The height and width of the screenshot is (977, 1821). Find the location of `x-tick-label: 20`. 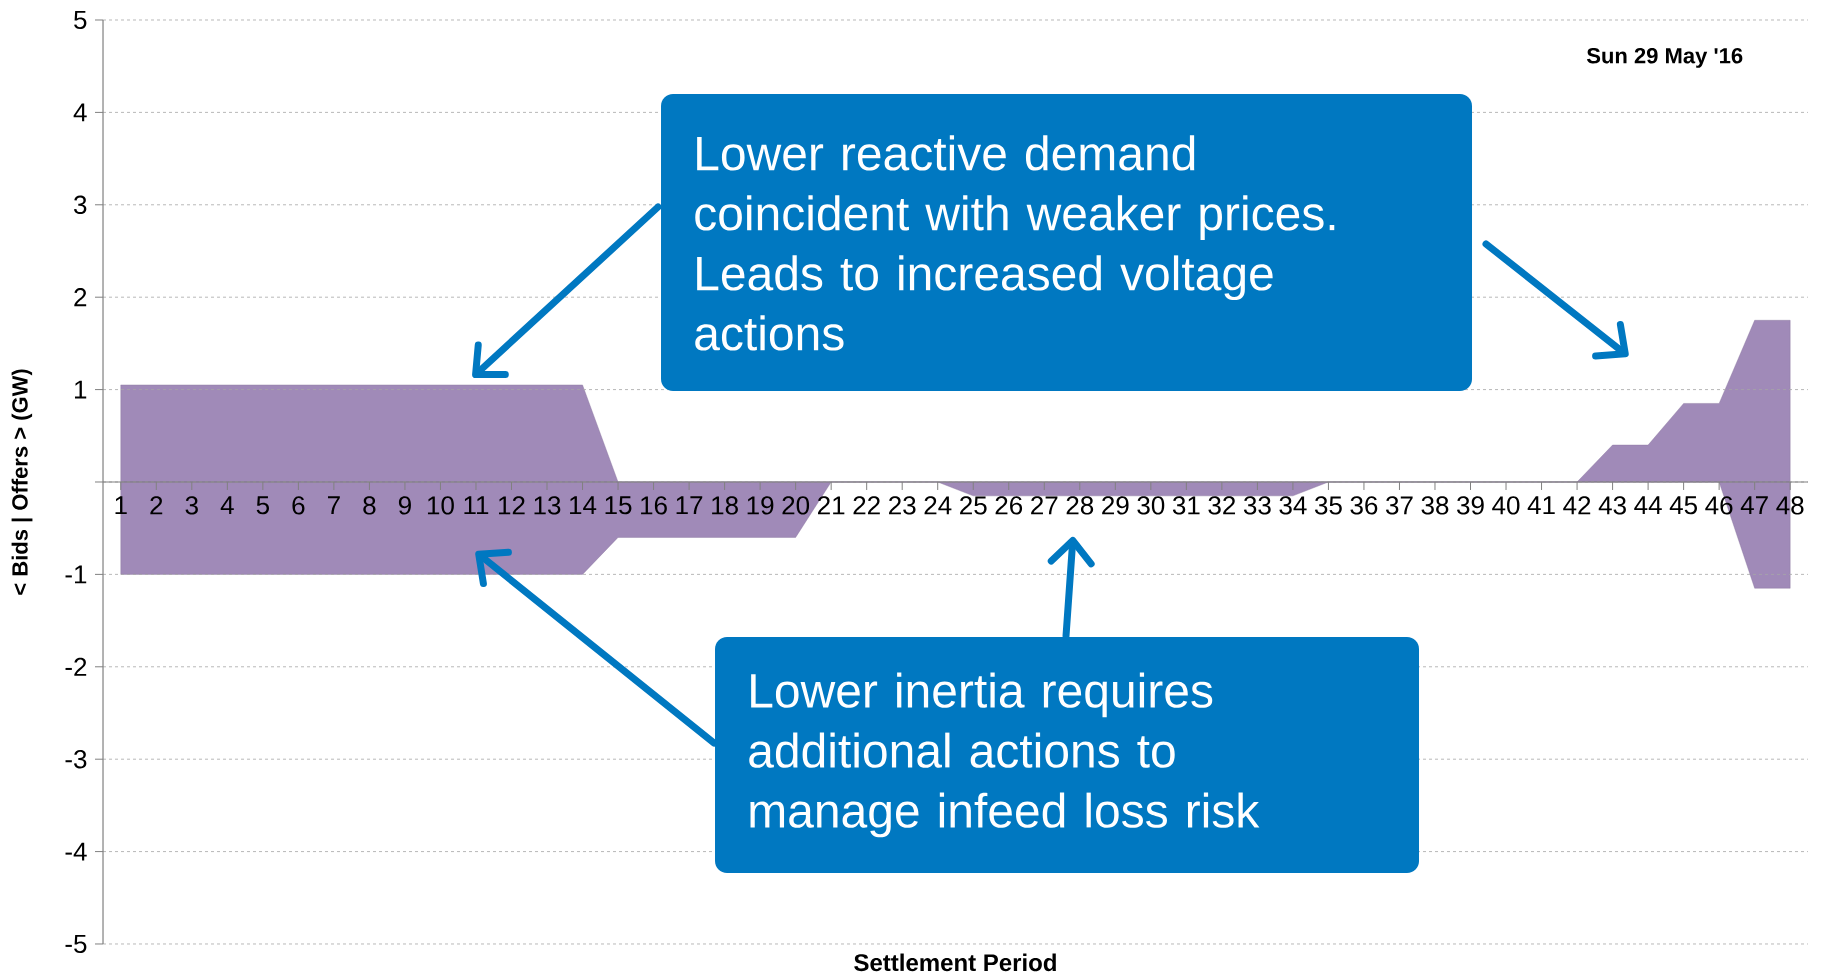

x-tick-label: 20 is located at coordinates (796, 505).